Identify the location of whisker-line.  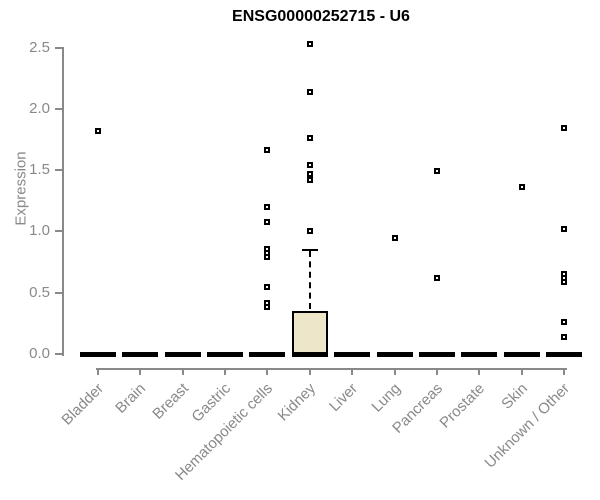
(309, 280).